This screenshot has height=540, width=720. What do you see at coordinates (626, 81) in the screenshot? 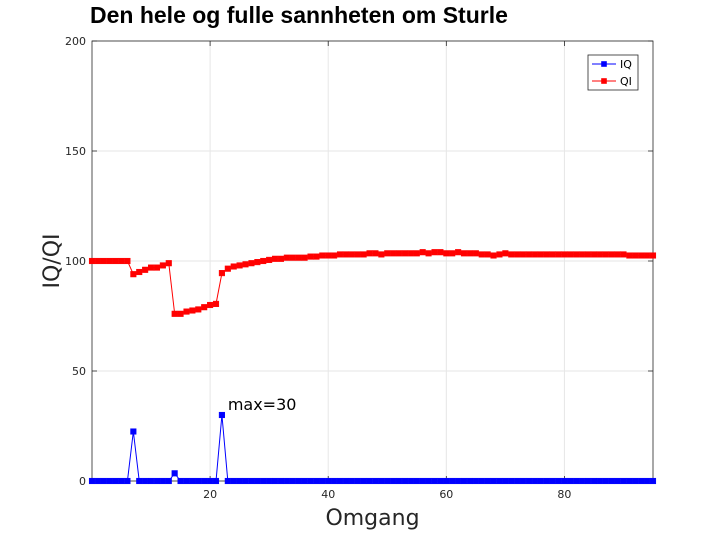
I see `legend-label: QI` at bounding box center [626, 81].